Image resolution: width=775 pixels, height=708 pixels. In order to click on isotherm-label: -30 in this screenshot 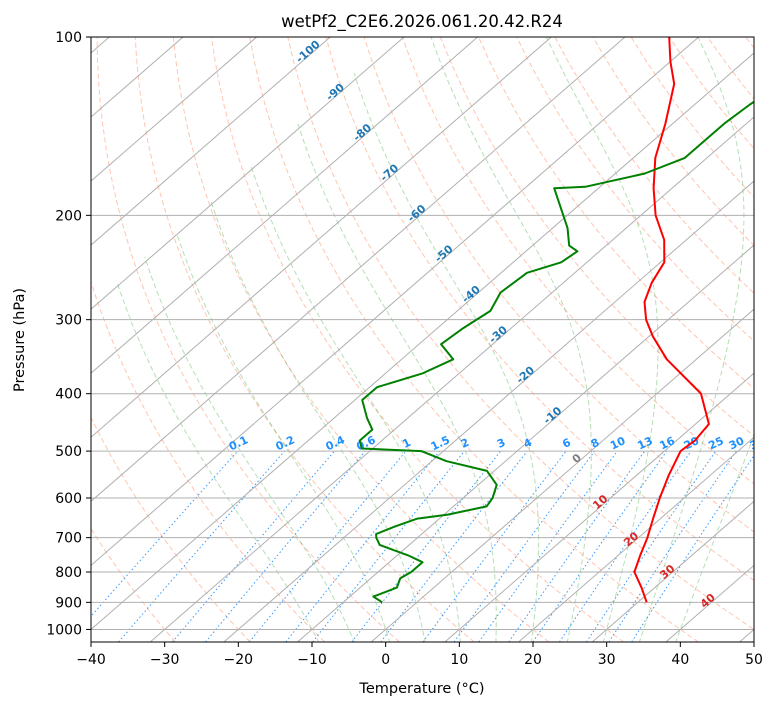, I will do `click(498, 334)`.